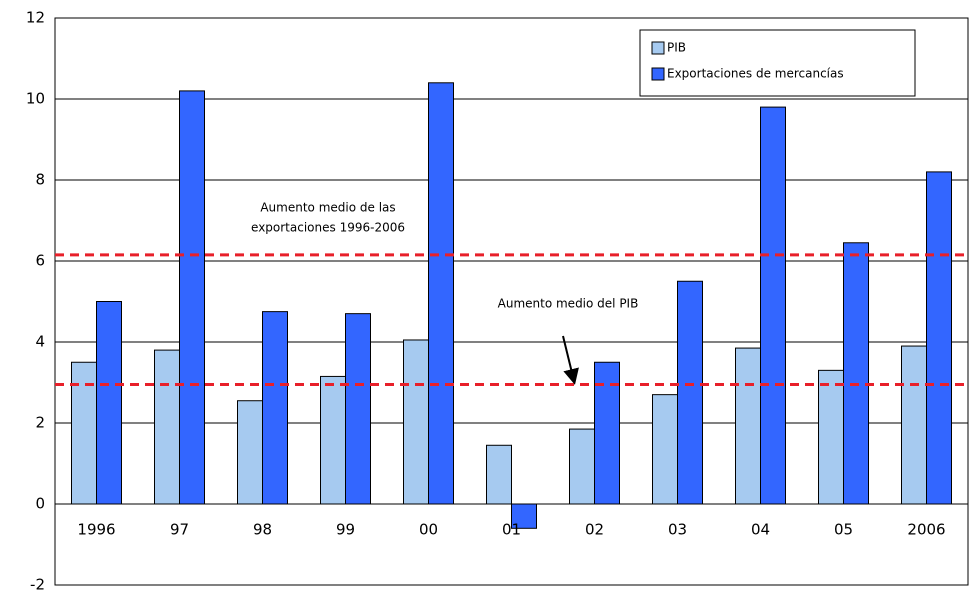  Describe the element at coordinates (345, 530) in the screenshot. I see `x-tick-label: 99` at that location.